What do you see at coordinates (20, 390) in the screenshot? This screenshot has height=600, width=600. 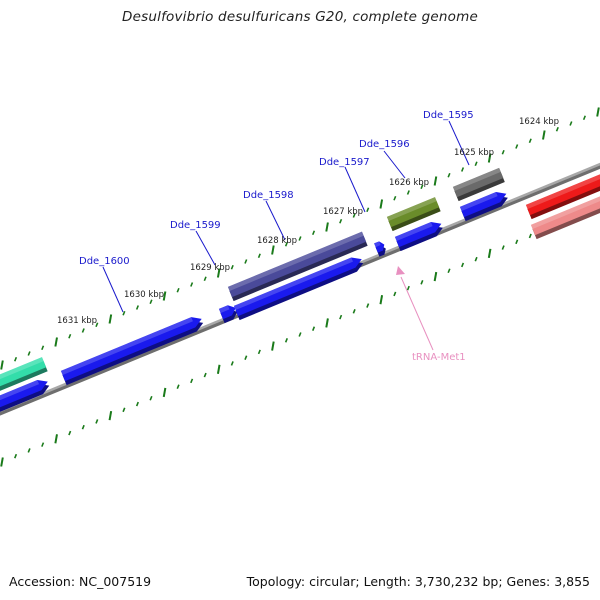 I see `gene-blue-left-highlight` at bounding box center [20, 390].